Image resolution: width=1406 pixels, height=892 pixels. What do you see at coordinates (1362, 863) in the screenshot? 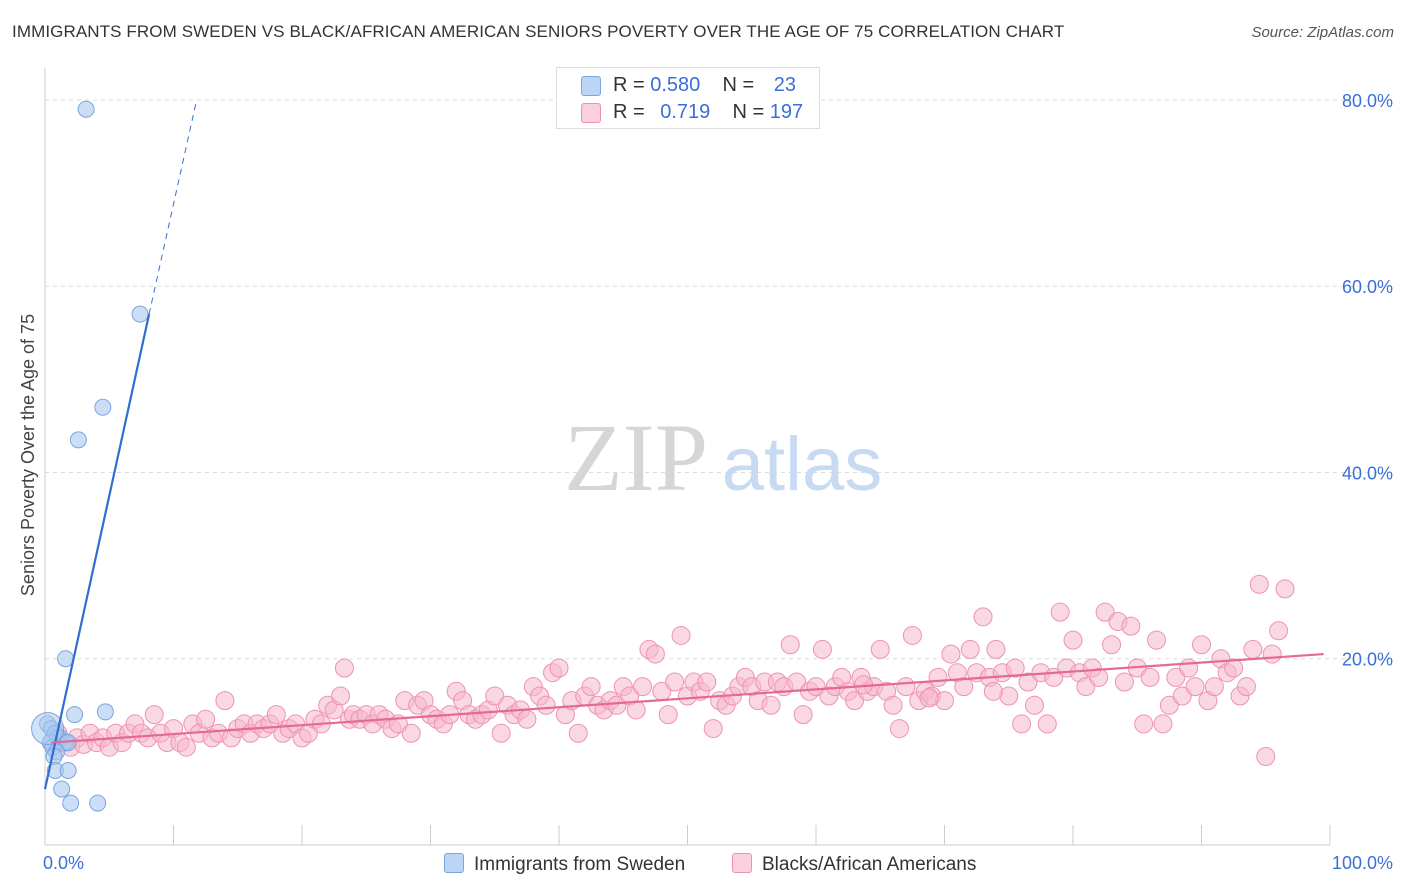
I see `x-tick-label: 100.0%` at bounding box center [1362, 863].